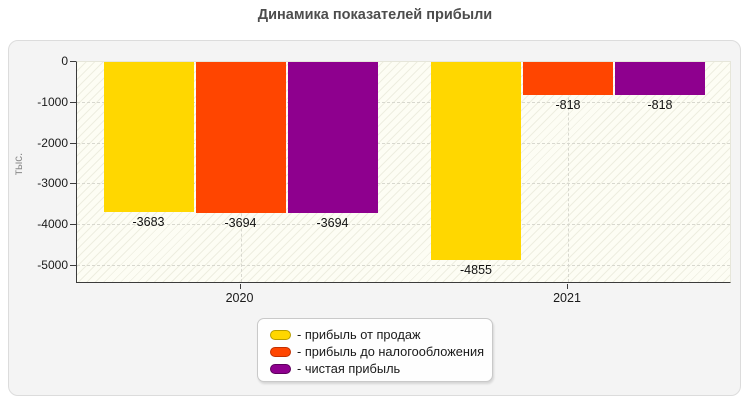 This screenshot has height=400, width=750. Describe the element at coordinates (52, 265) in the screenshot. I see `y-tick-label: -5000` at that location.